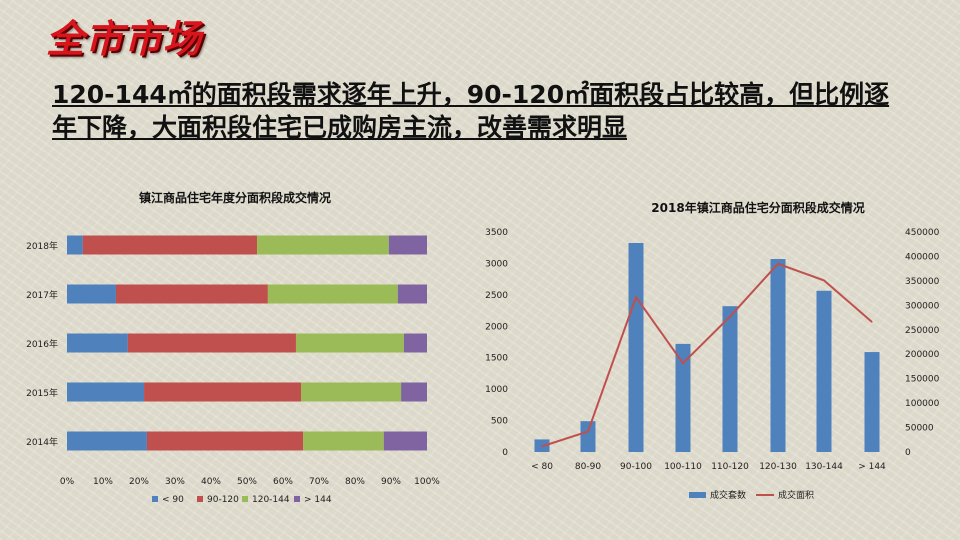  I want to click on y2-tick-label: 150000, so click(922, 380).